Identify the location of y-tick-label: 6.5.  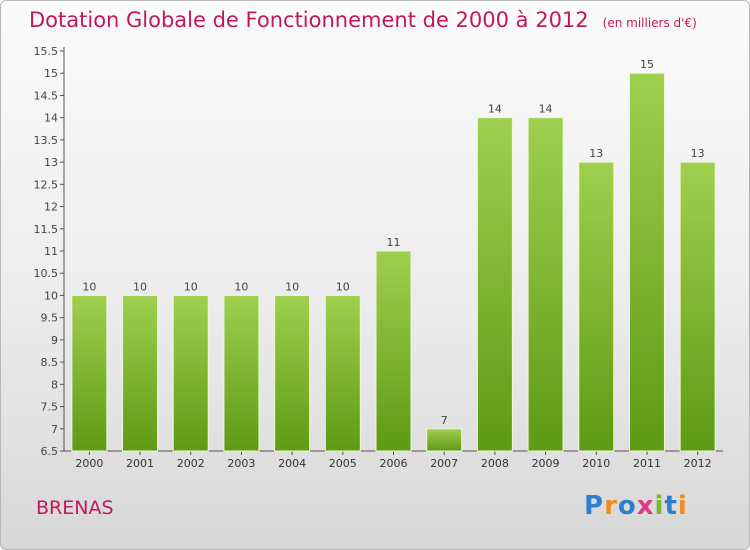
(50, 451).